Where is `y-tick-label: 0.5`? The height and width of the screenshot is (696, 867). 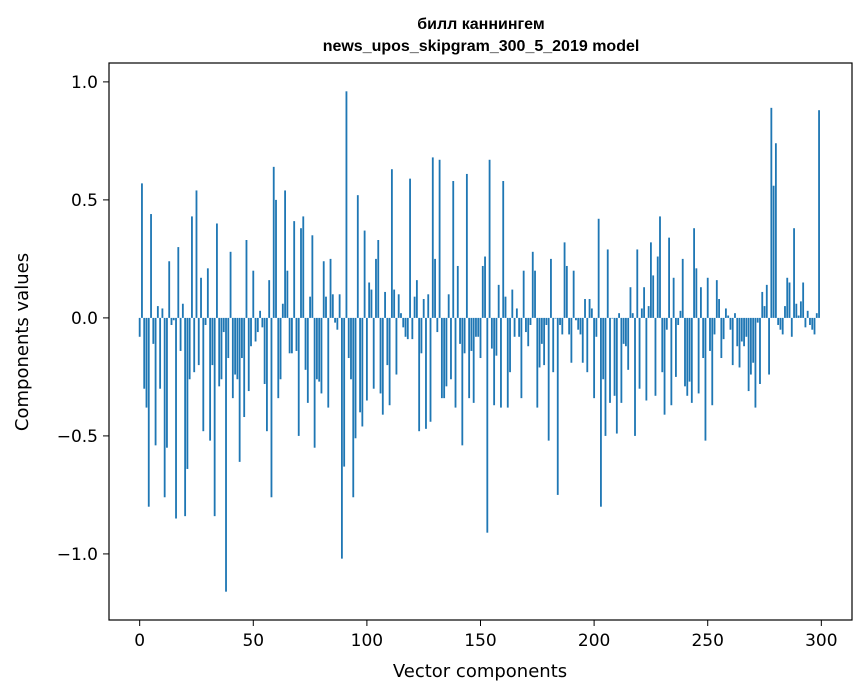 y-tick-label: 0.5 is located at coordinates (84, 201).